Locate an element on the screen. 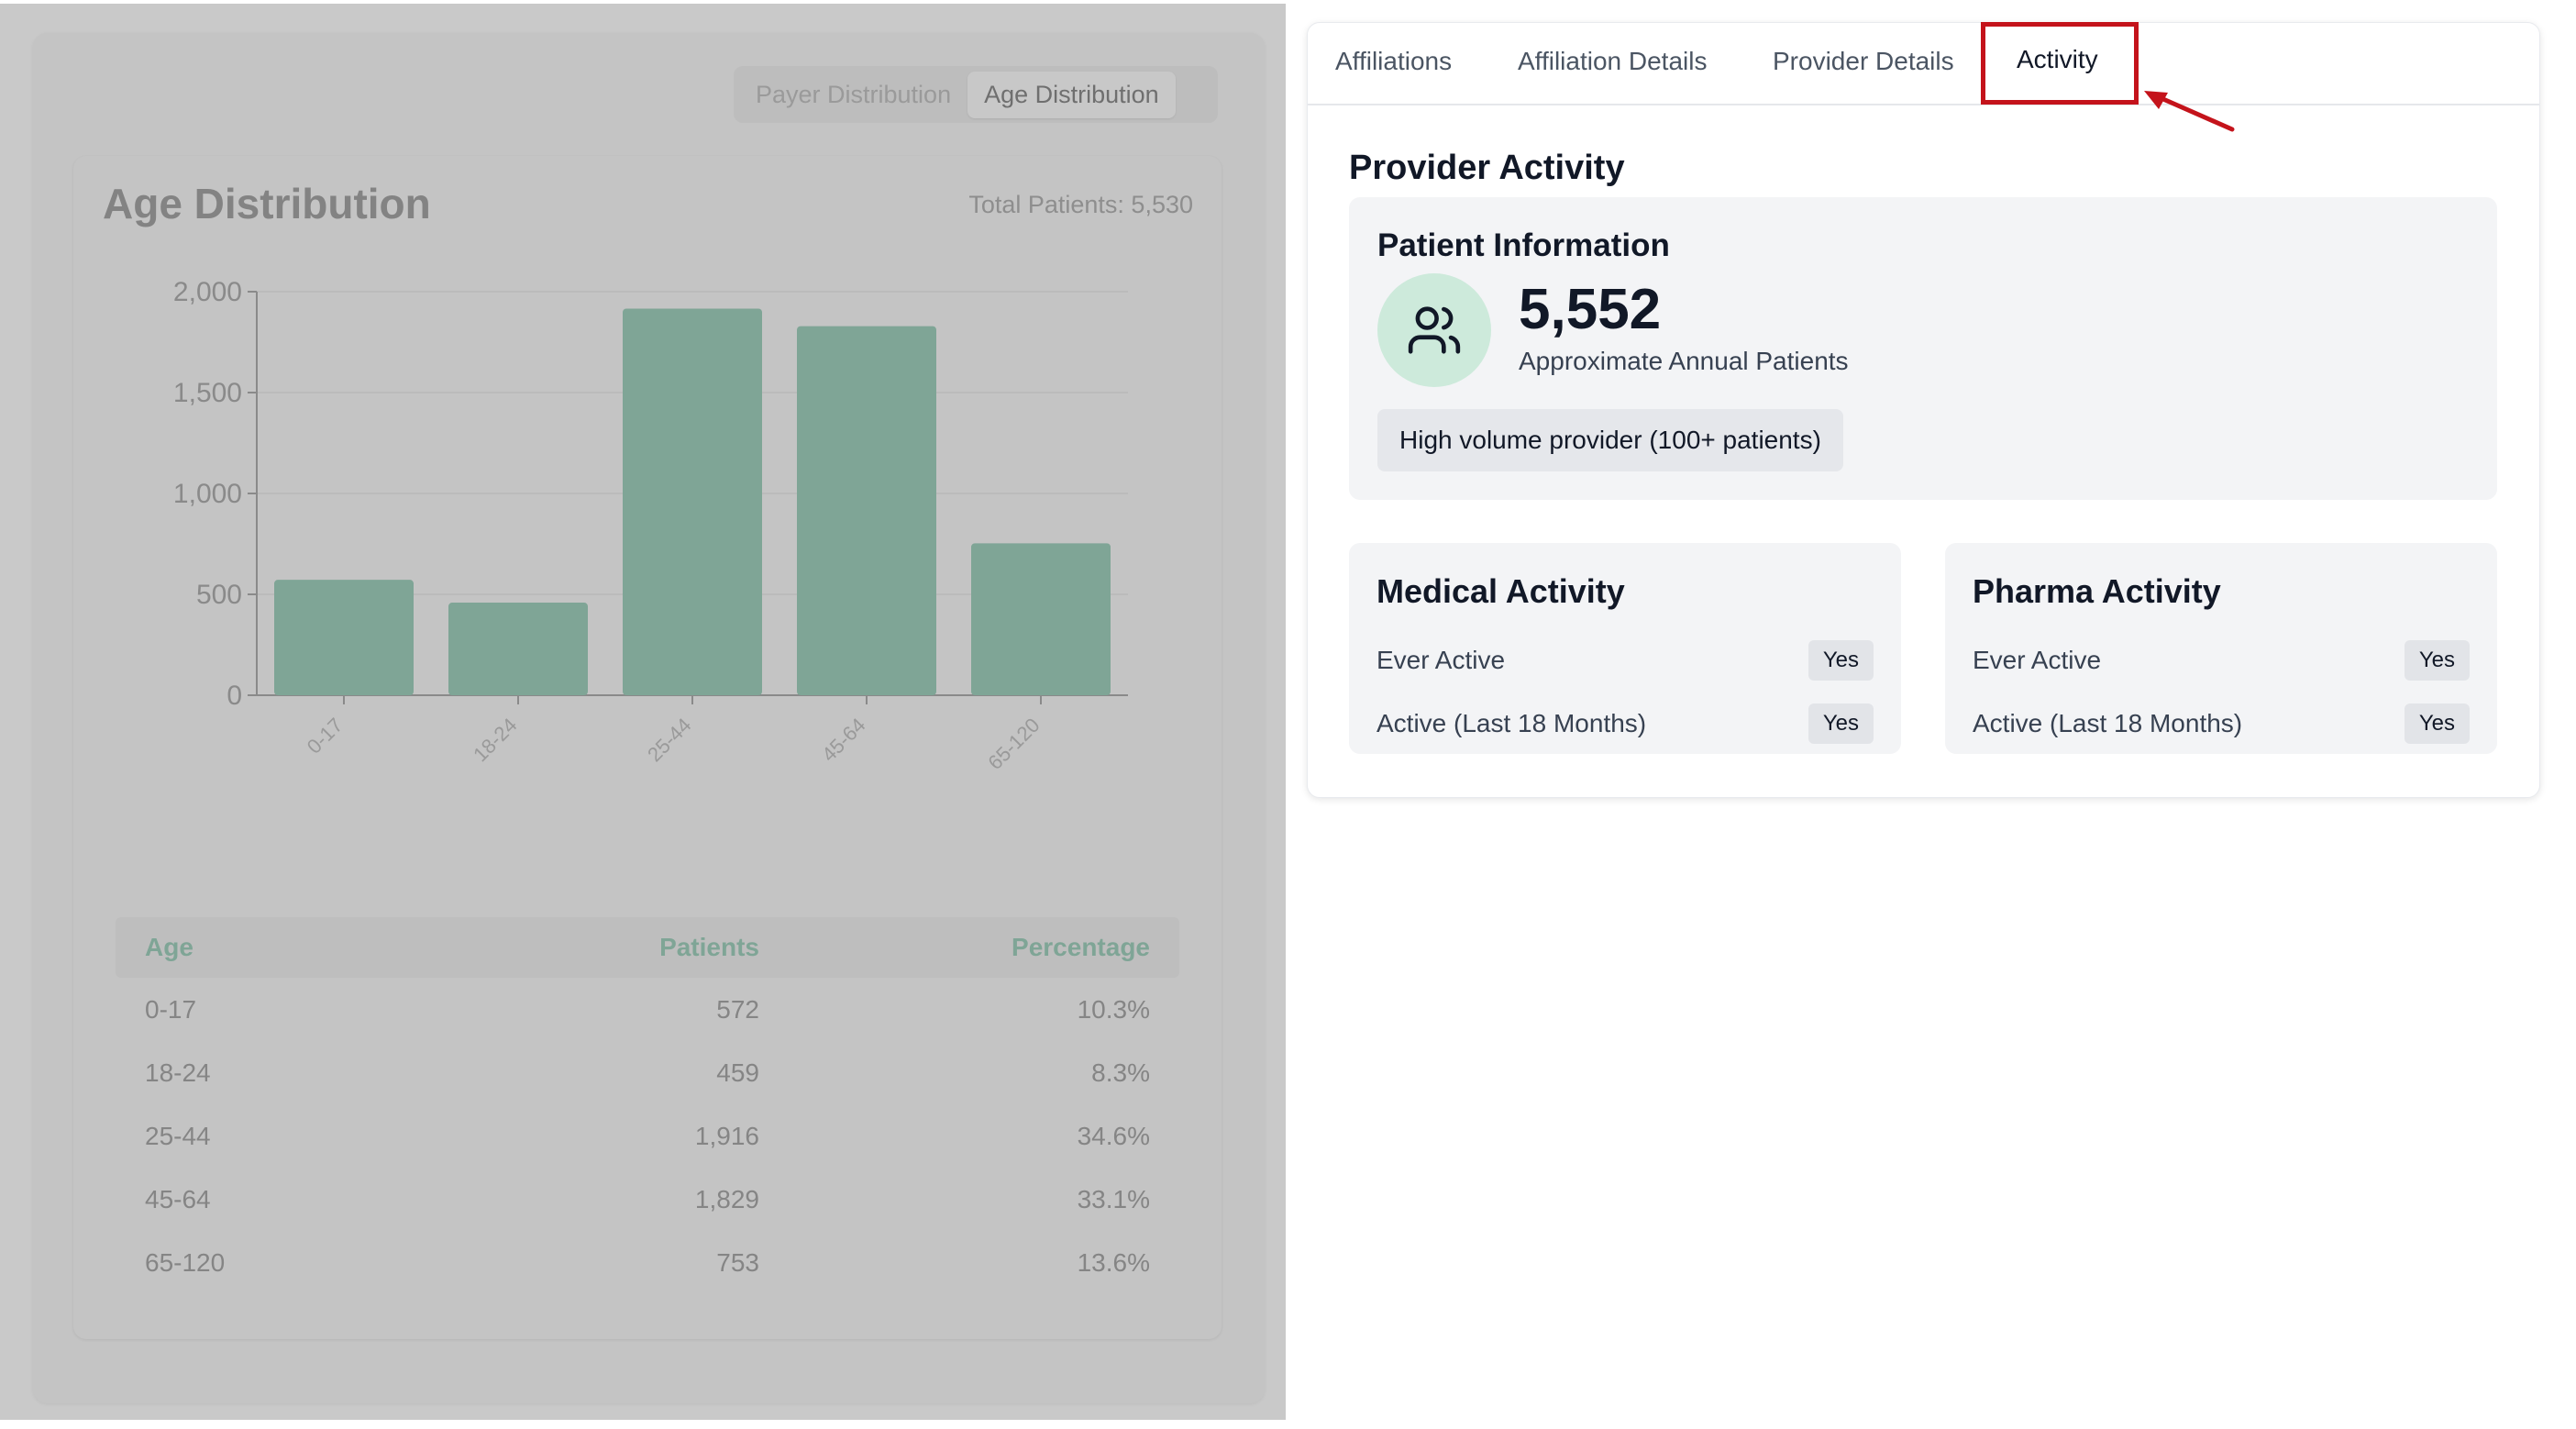 This screenshot has height=1429, width=2576. annual-patients-label: Approximate Annual Patients is located at coordinates (1684, 361).